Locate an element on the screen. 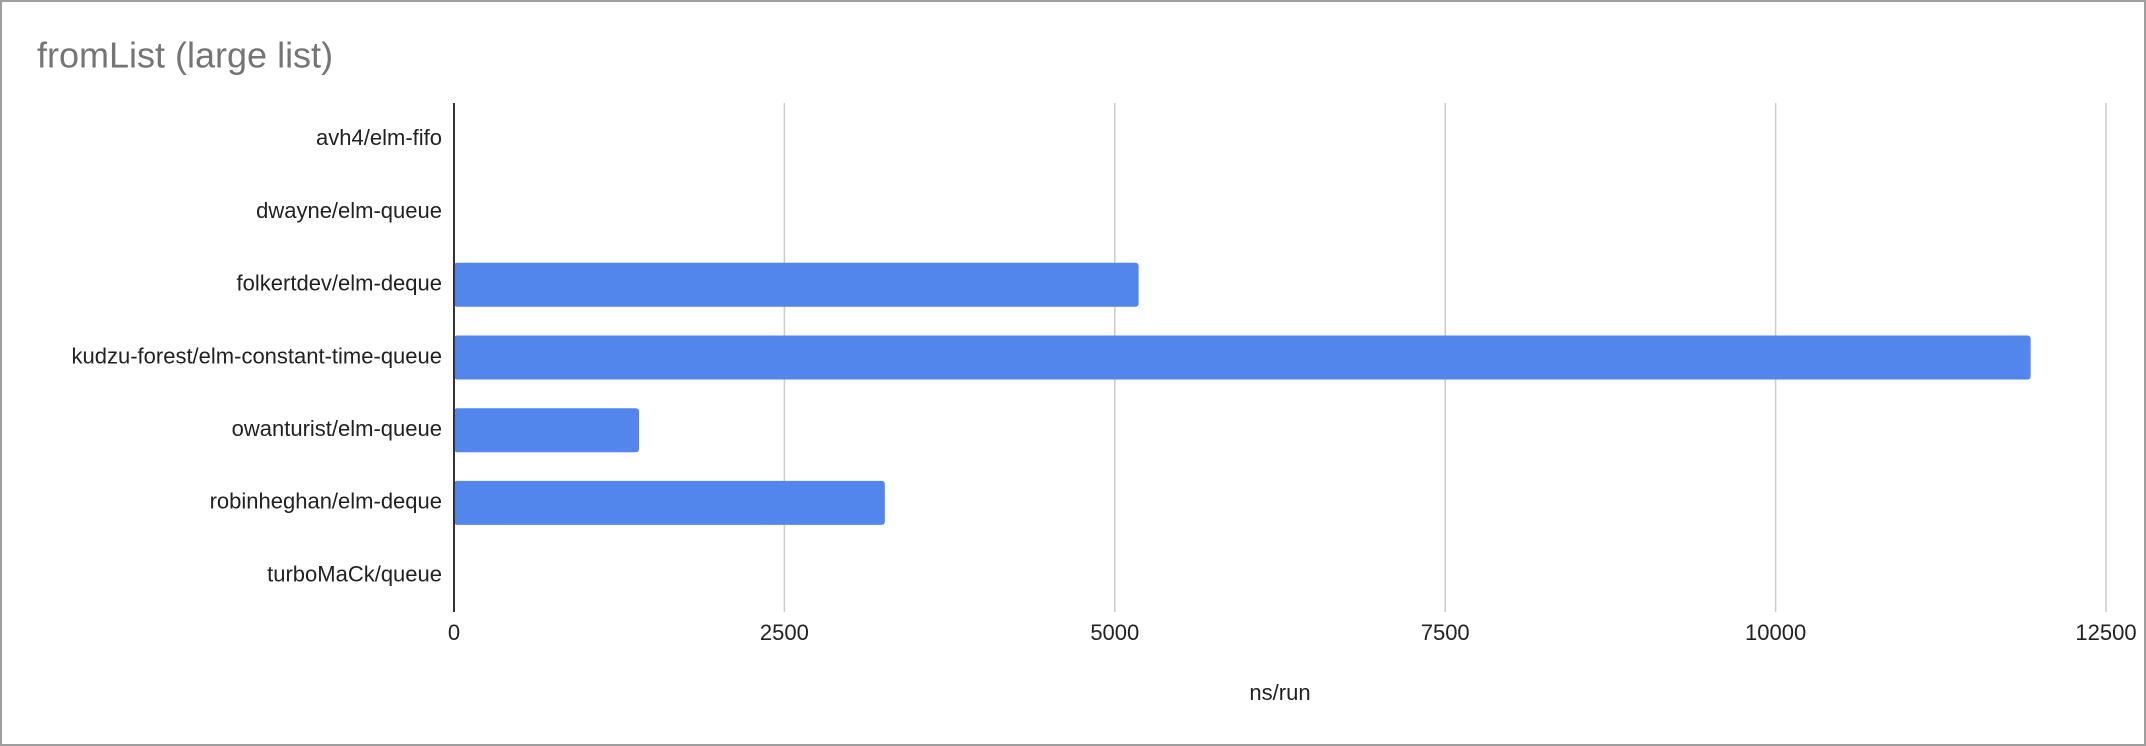  y-tick-label: folkertdev/elm-deque is located at coordinates (339, 283).